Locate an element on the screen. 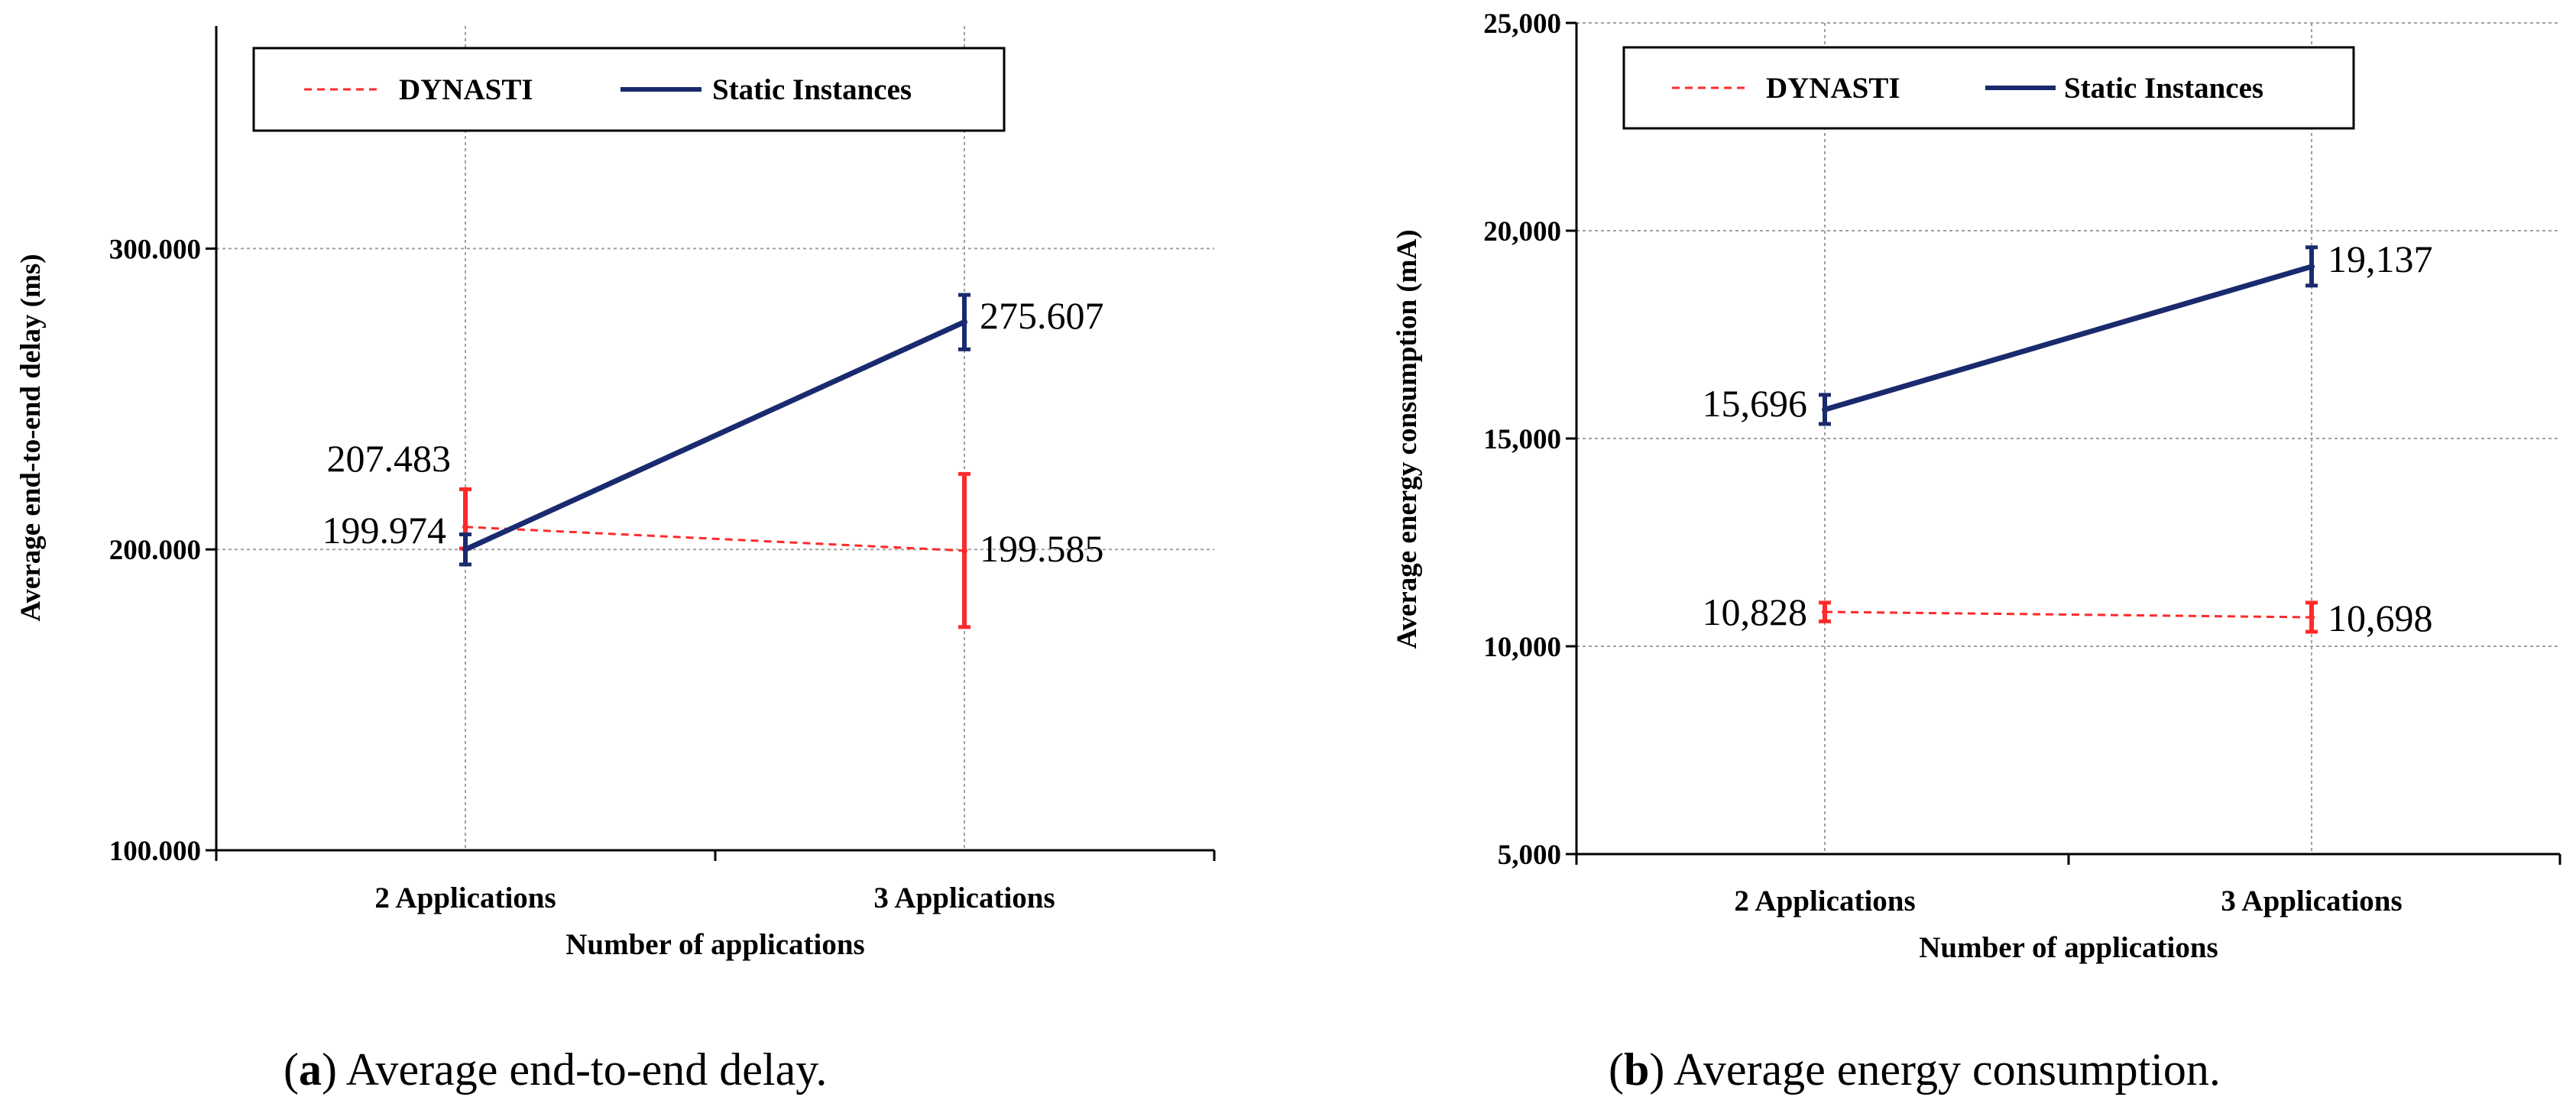 The height and width of the screenshot is (1110, 2576). panel-a-caption: (a) Average end-to-end delay. is located at coordinates (555, 1069).